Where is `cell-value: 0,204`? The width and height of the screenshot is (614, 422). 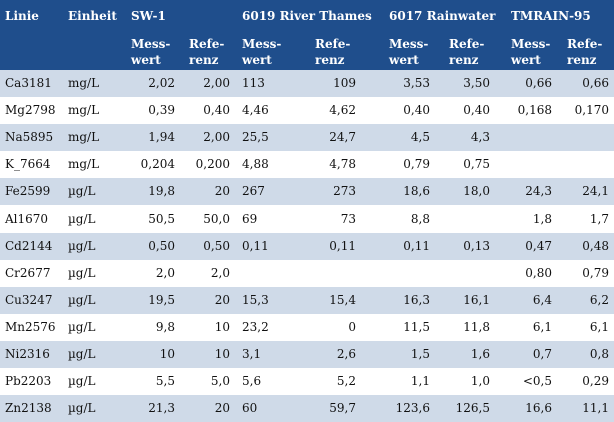 cell-value: 0,204 is located at coordinates (157, 164).